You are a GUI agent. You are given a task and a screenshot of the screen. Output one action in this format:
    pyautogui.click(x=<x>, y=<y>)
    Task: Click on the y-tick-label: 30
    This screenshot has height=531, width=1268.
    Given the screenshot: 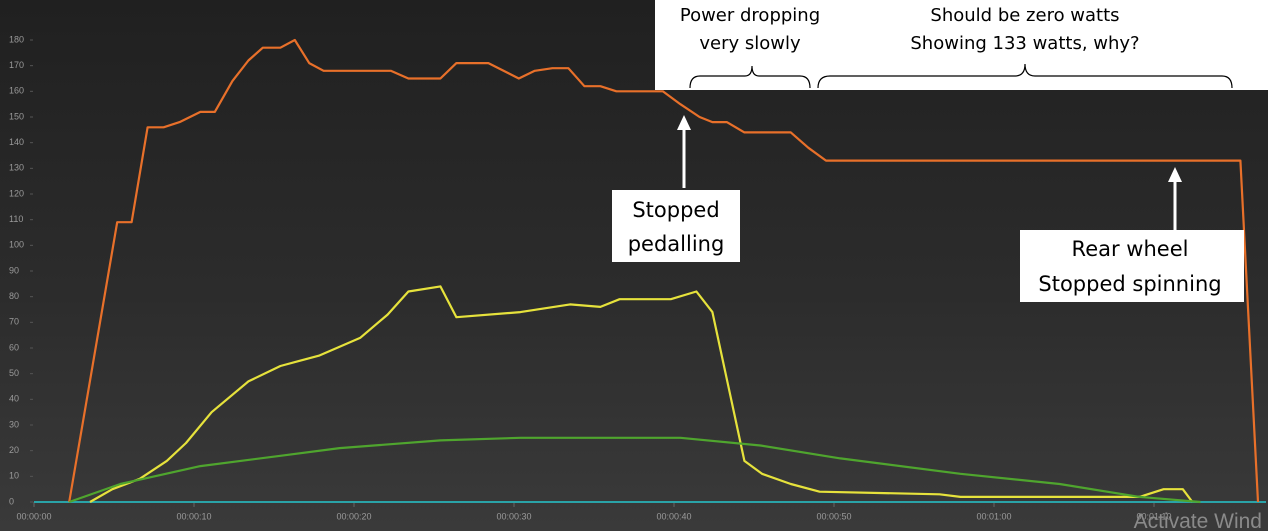 What is the action you would take?
    pyautogui.click(x=14, y=424)
    